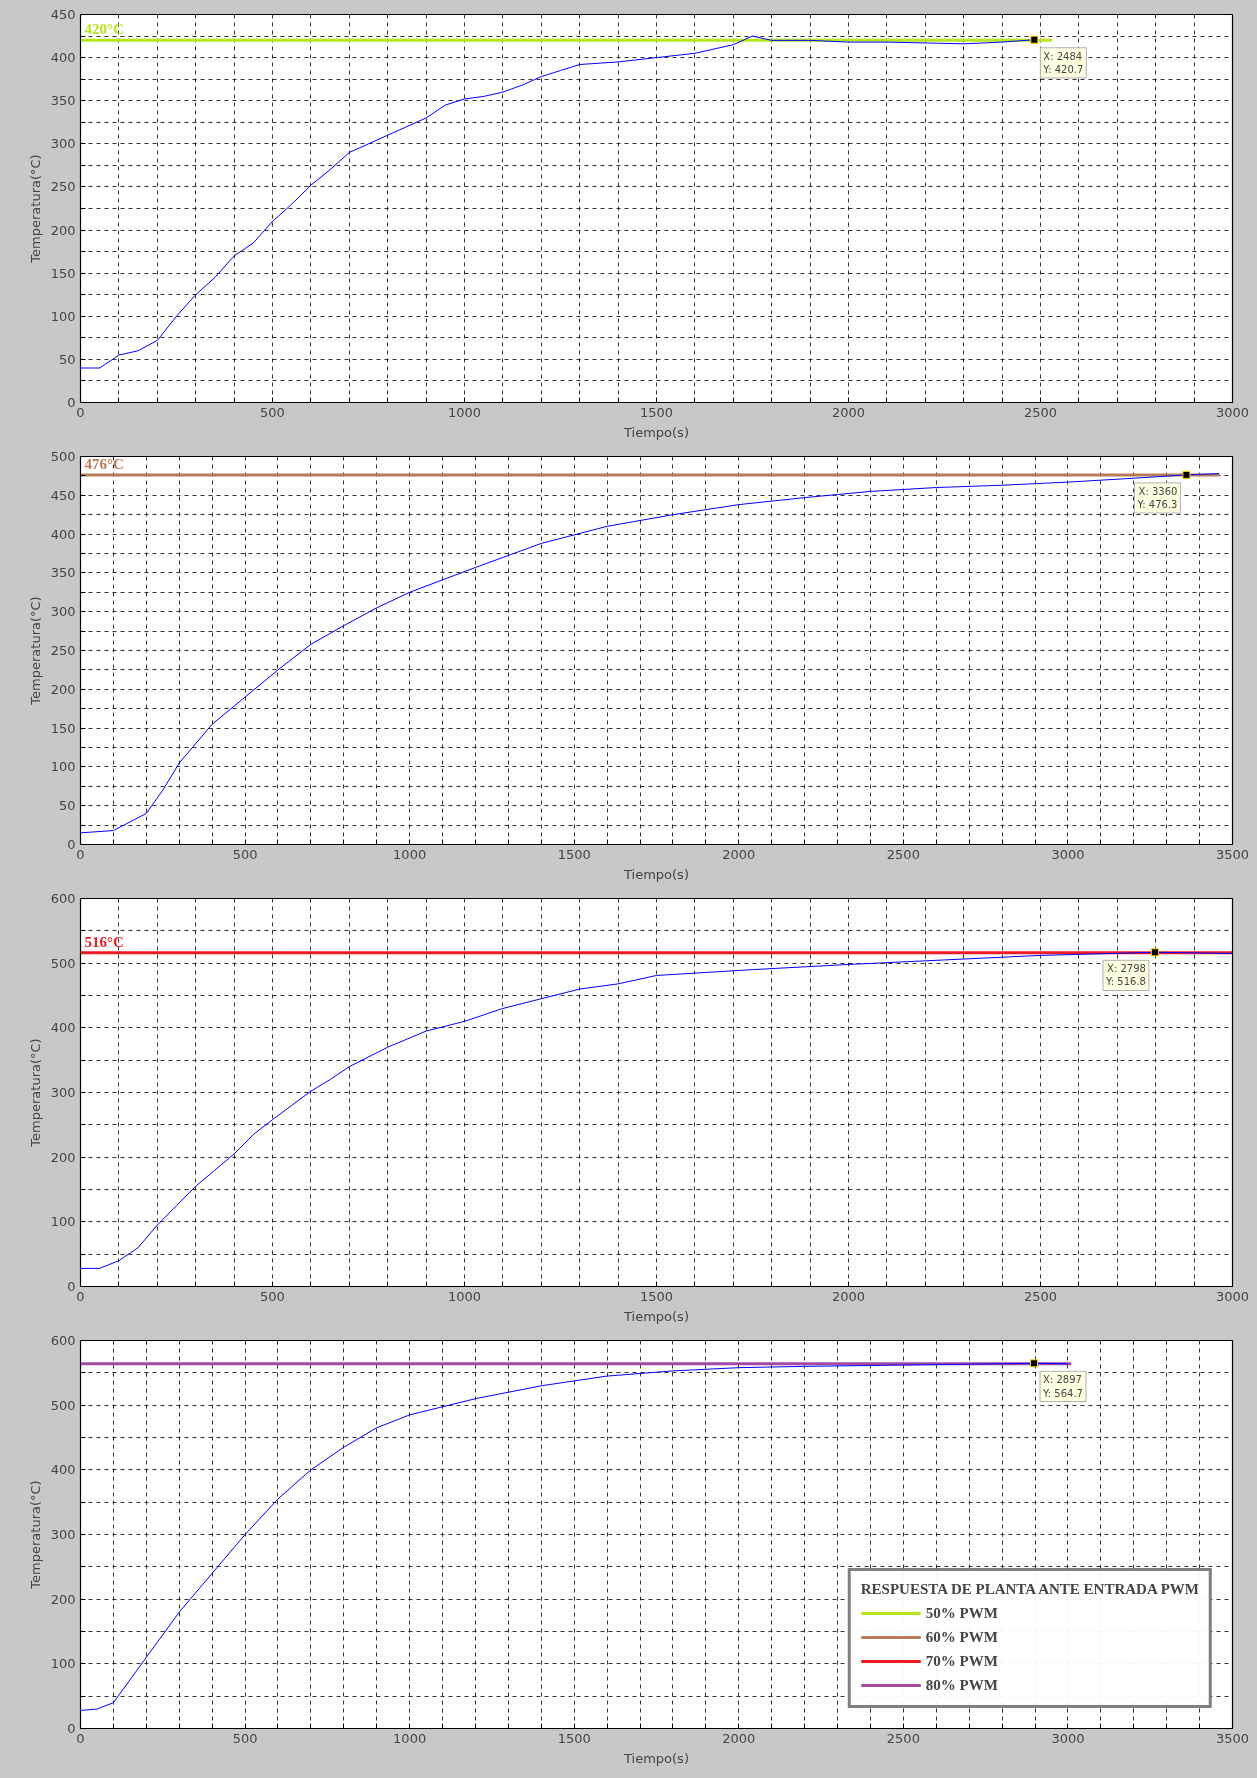 Image resolution: width=1257 pixels, height=1778 pixels. Describe the element at coordinates (1062, 1386) in the screenshot. I see `annotation: X: 2897 Y: 564.7` at that location.